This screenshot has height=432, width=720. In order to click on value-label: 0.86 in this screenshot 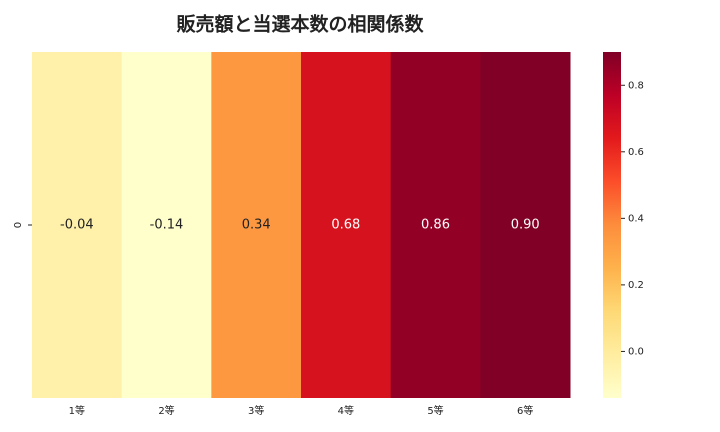, I will do `click(435, 225)`.